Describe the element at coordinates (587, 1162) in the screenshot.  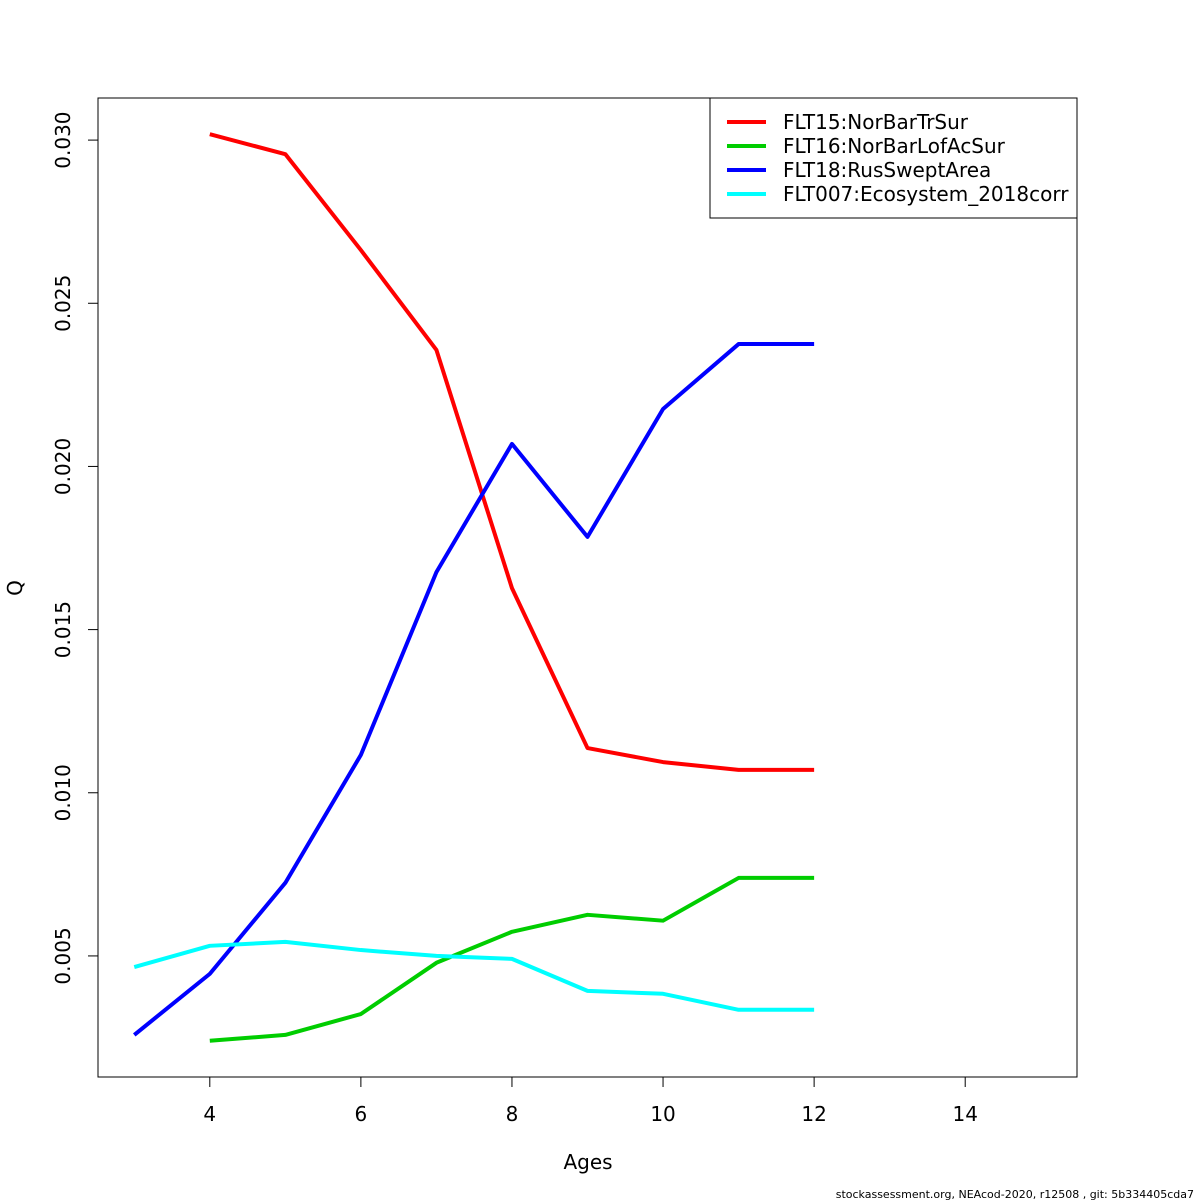
I see `x-axis-label: Ages` at that location.